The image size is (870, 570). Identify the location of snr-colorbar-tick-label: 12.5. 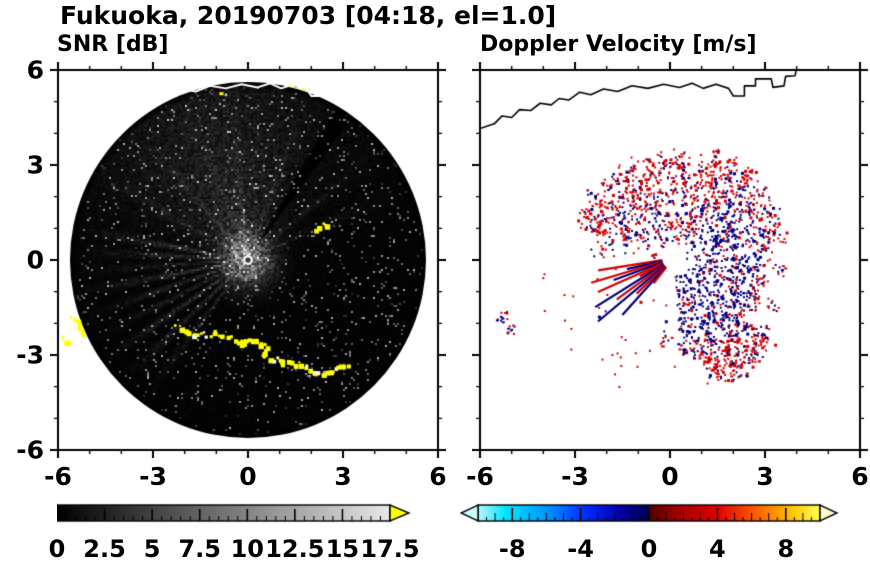
(295, 549).